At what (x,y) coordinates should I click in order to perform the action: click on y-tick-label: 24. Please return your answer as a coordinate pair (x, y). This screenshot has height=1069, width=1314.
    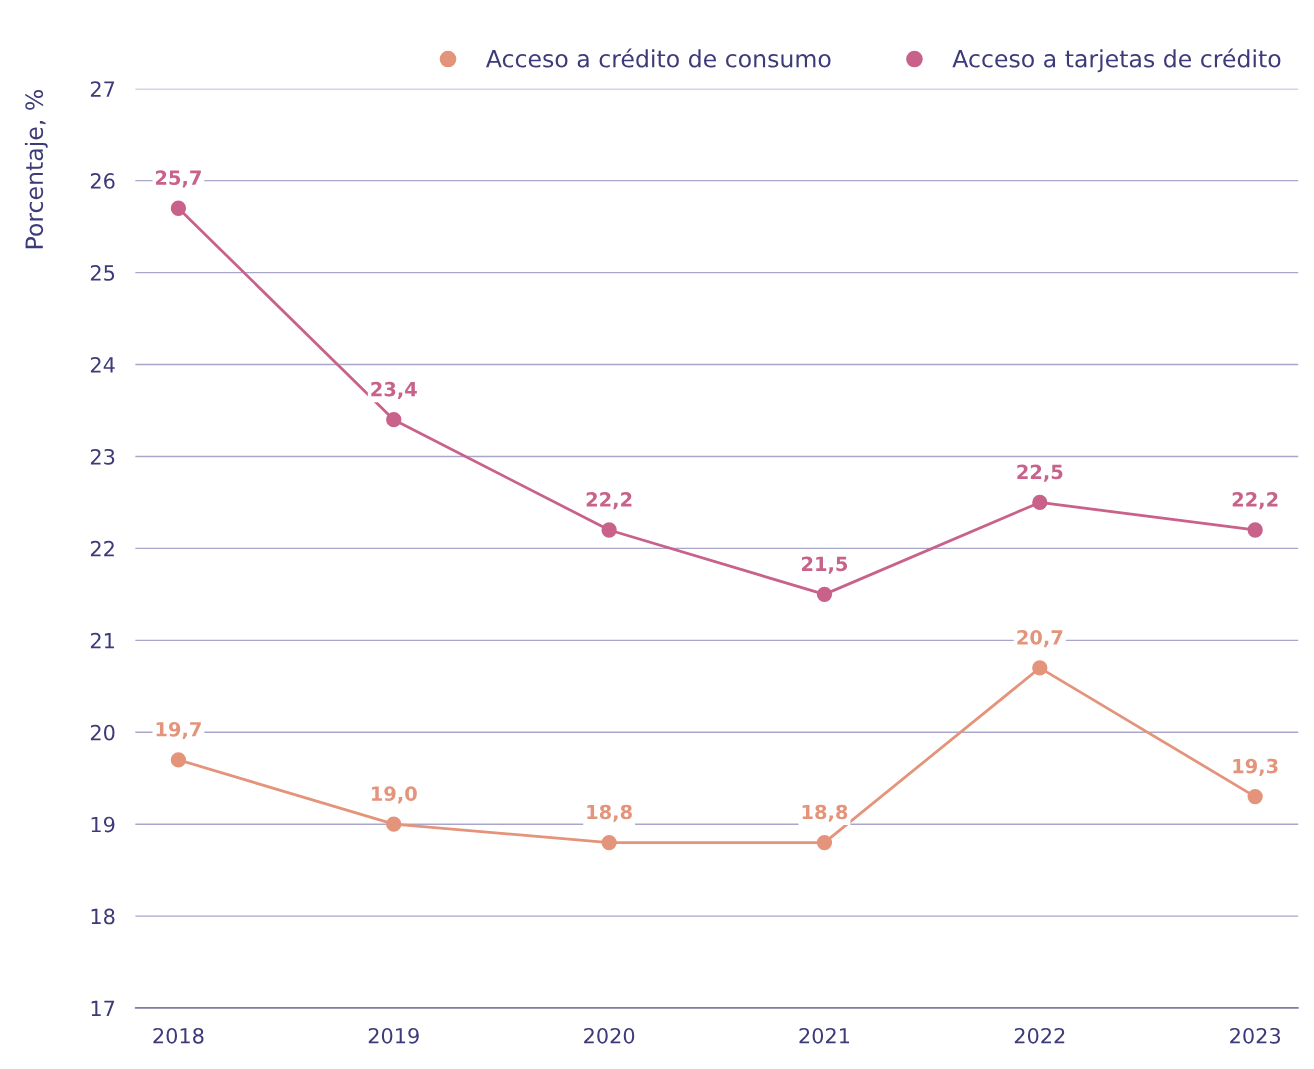
    Looking at the image, I should click on (102, 364).